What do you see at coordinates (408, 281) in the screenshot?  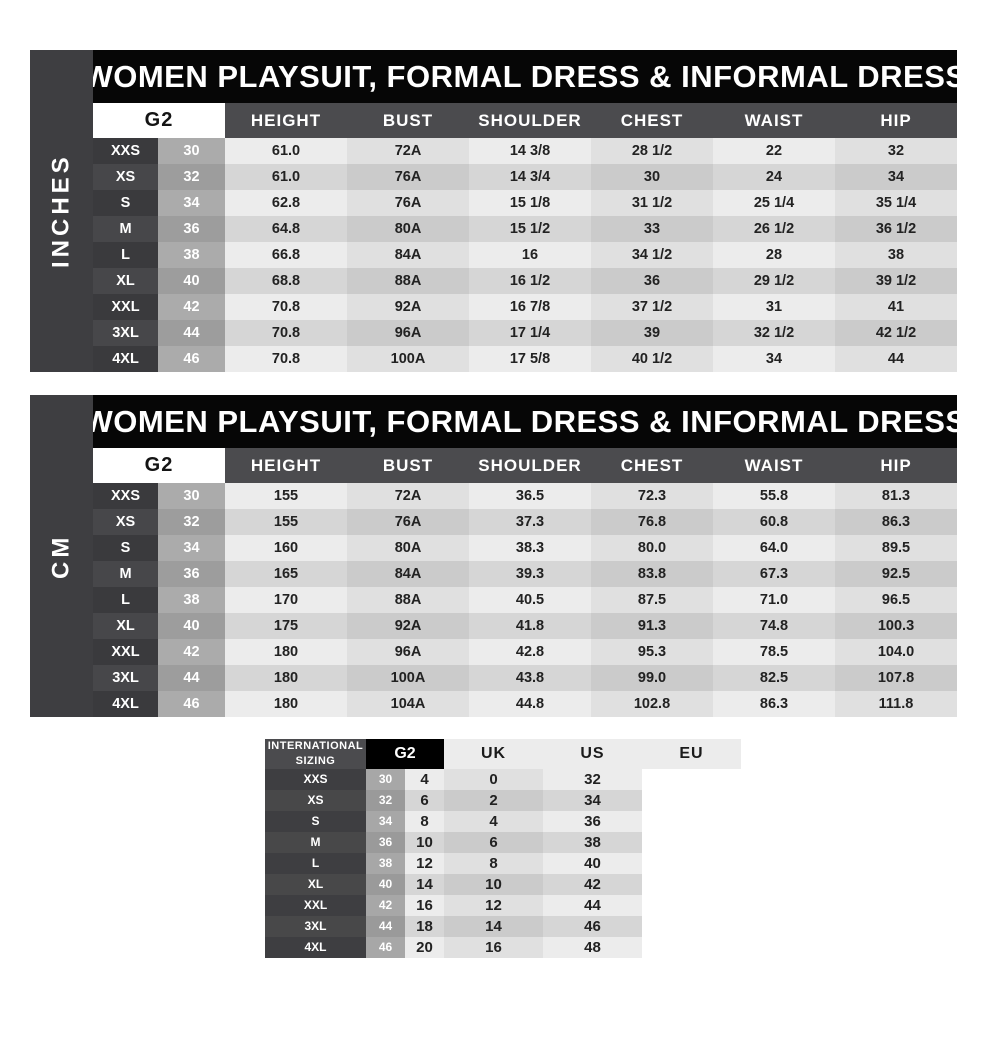 I see `value-cell: 88A` at bounding box center [408, 281].